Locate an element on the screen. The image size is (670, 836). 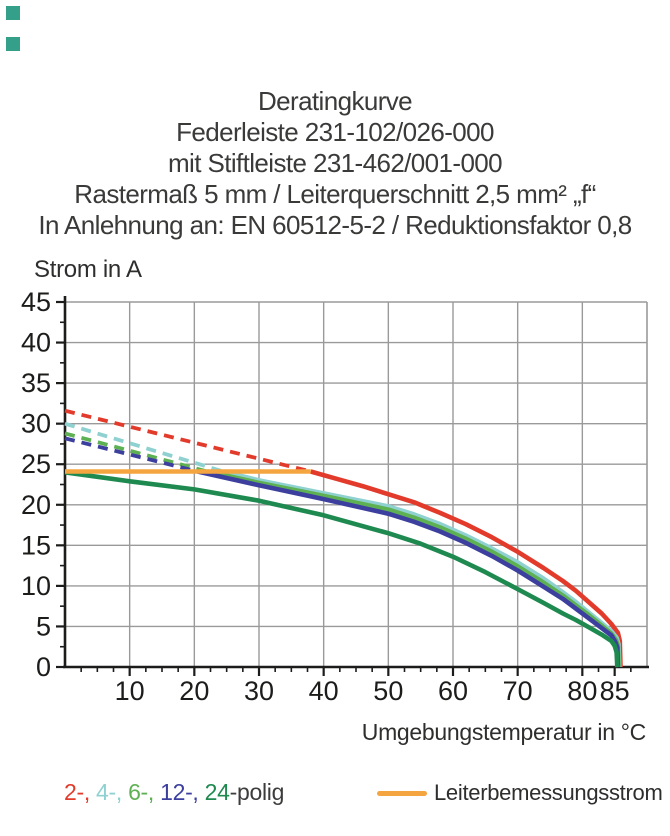
y-tick-label: 15 is located at coordinates (36, 545).